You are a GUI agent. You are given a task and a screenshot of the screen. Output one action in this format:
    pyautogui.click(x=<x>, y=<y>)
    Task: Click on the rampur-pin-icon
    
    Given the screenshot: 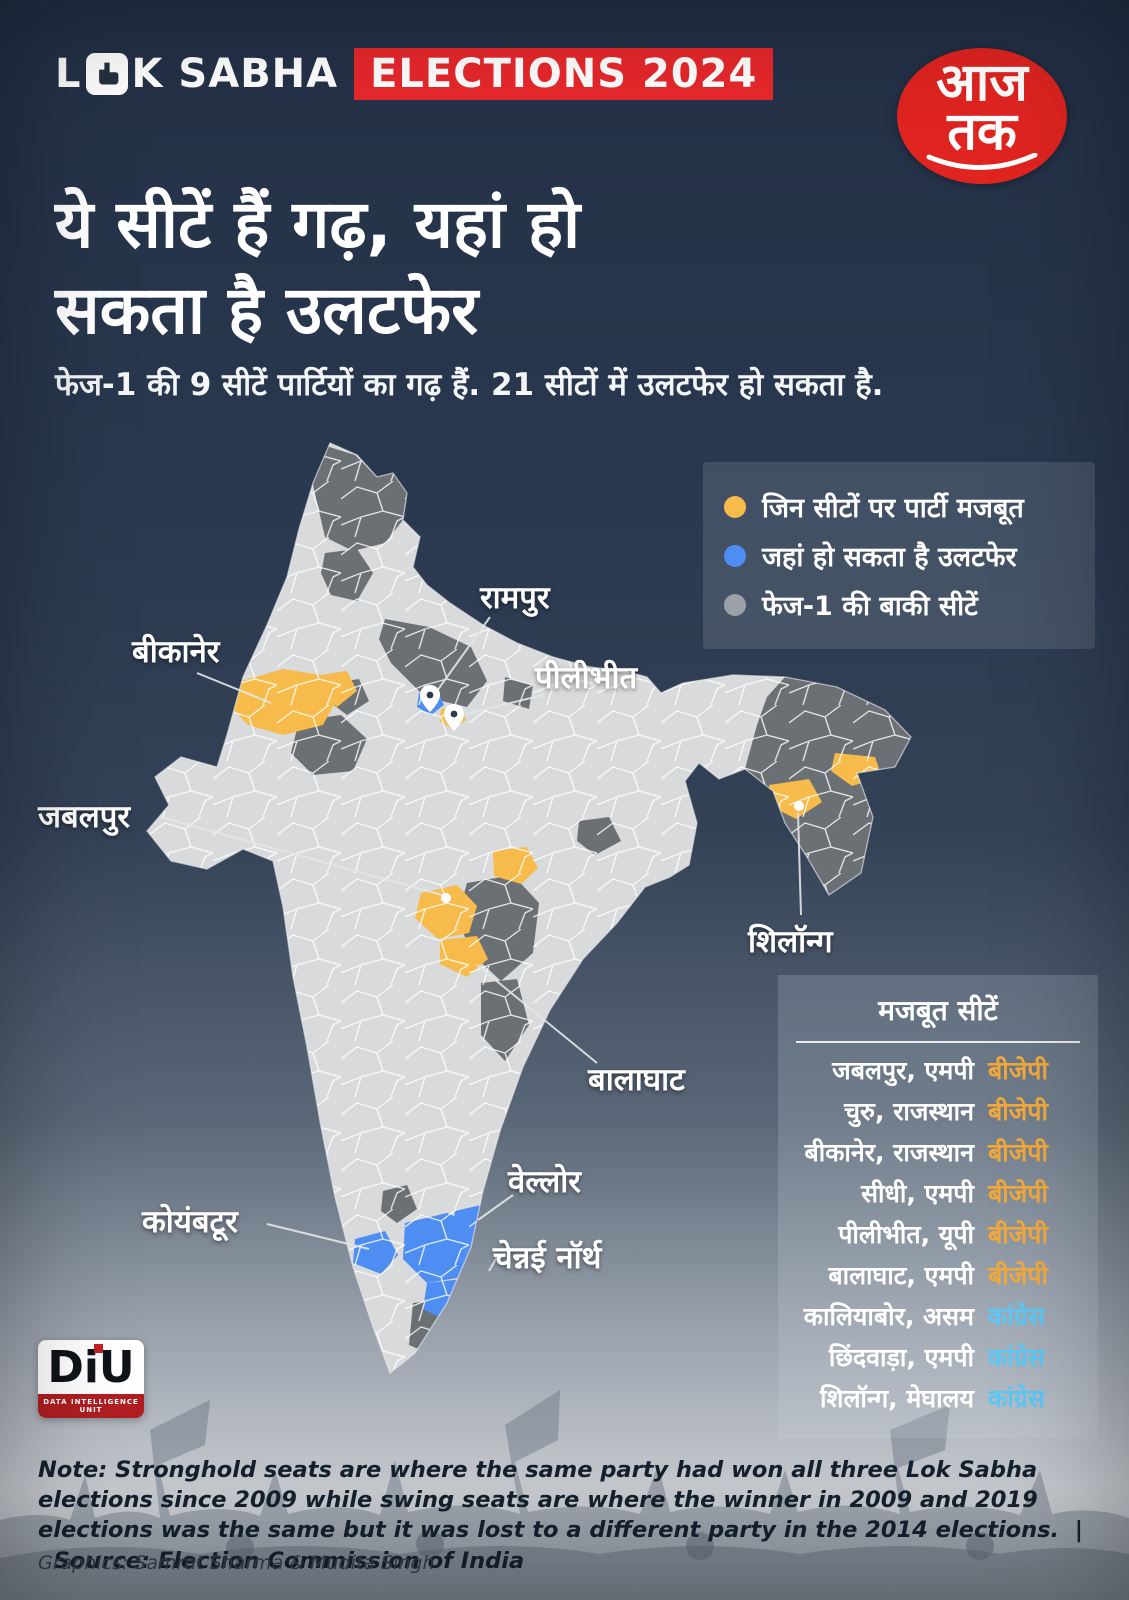 What is the action you would take?
    pyautogui.click(x=430, y=698)
    